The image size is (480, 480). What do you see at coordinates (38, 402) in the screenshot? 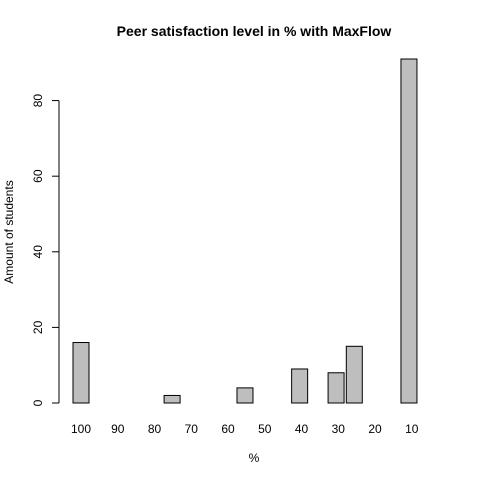
I see `y-tick-label: 0` at bounding box center [38, 402].